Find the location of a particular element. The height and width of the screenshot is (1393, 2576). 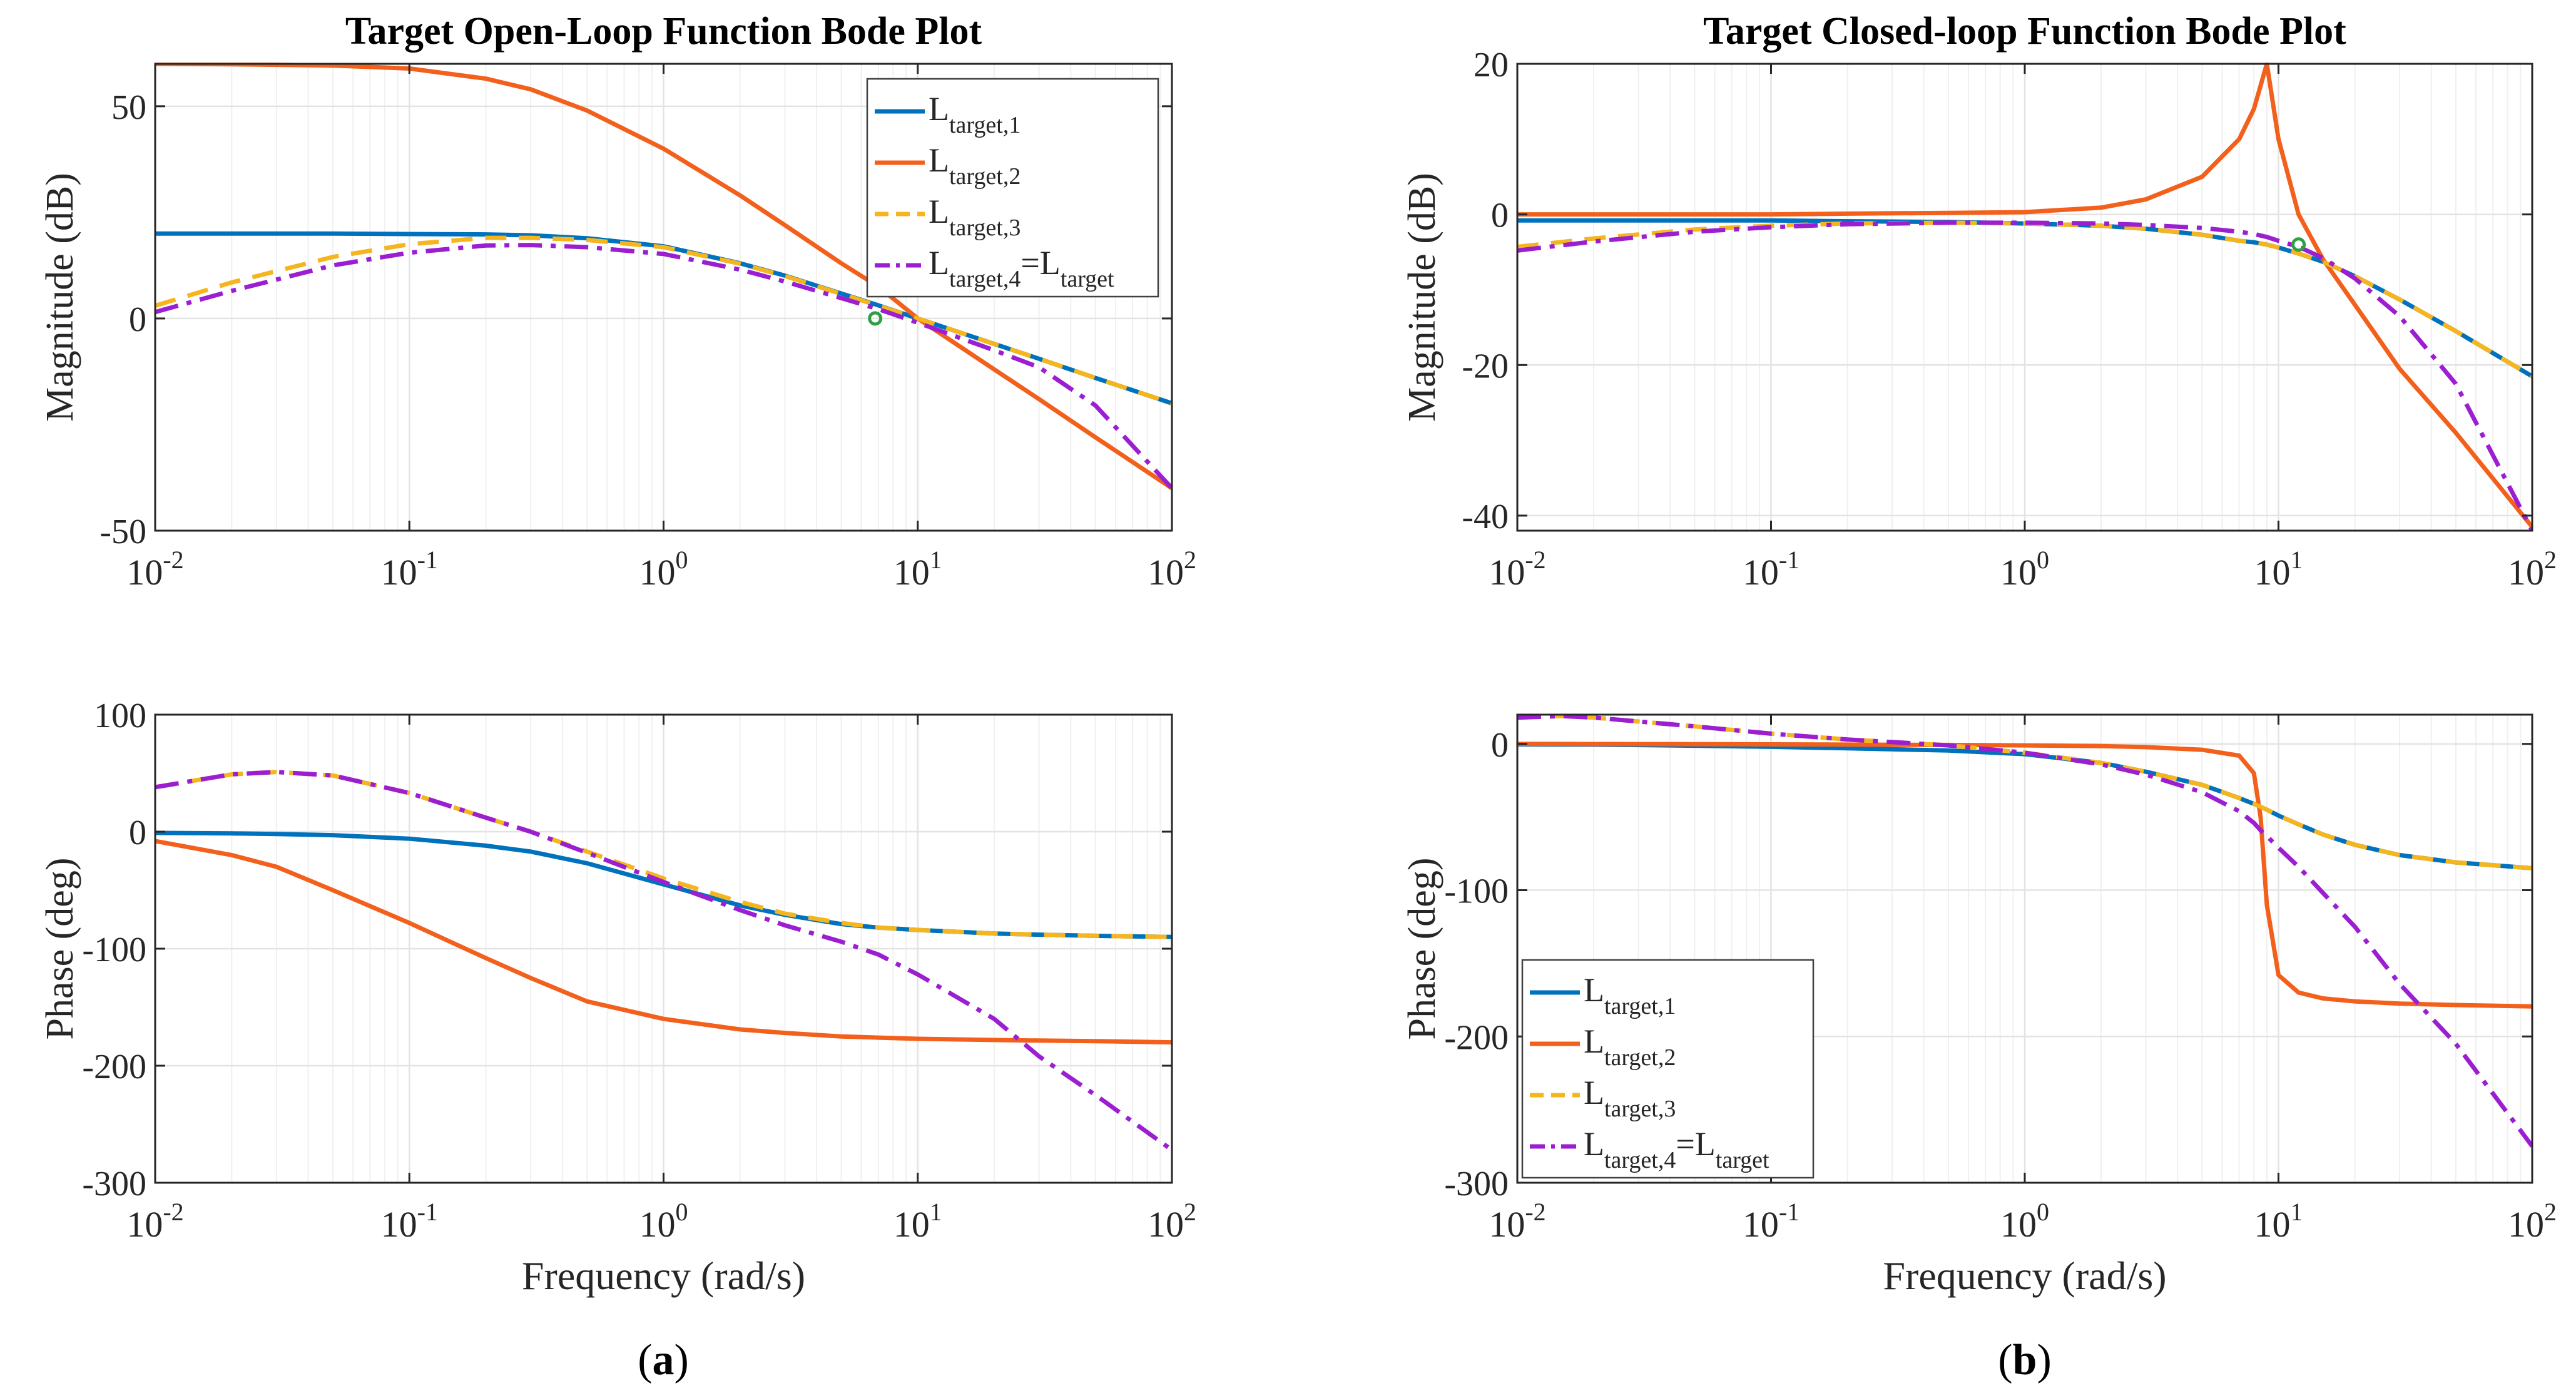

y-tick-label: 50 is located at coordinates (128, 107).